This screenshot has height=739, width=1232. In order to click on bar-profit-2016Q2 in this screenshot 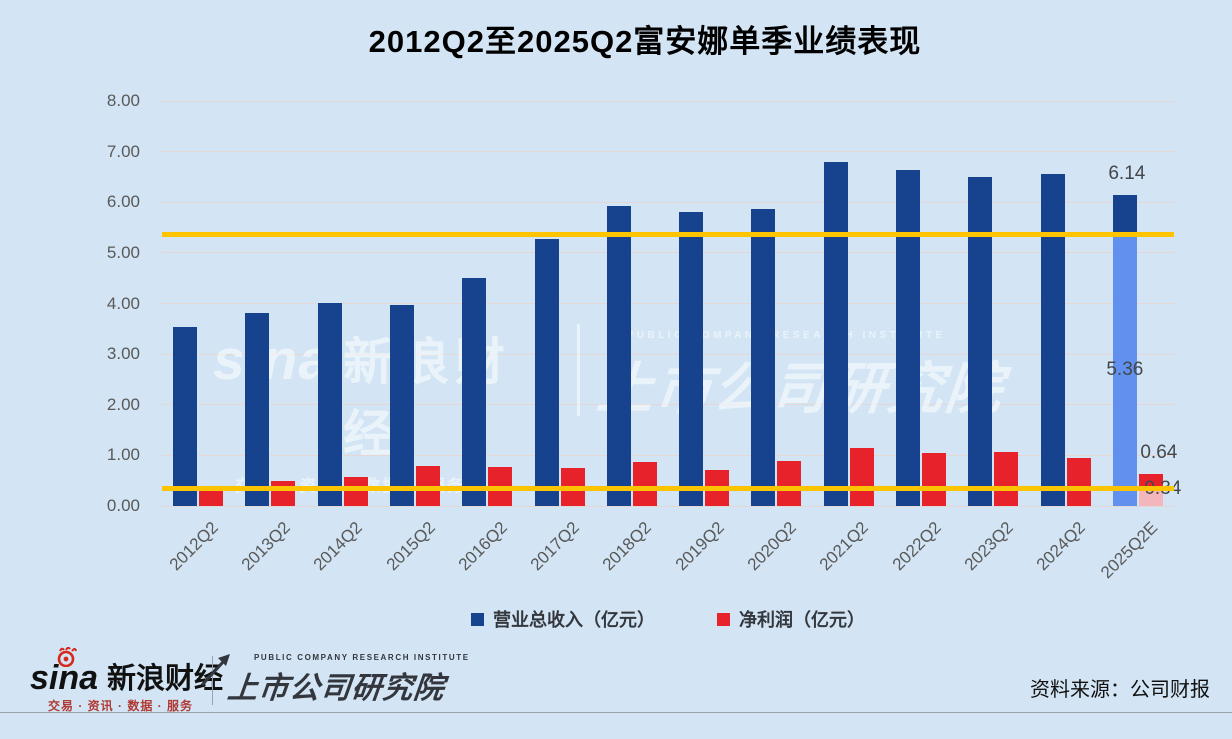, I will do `click(500, 486)`.